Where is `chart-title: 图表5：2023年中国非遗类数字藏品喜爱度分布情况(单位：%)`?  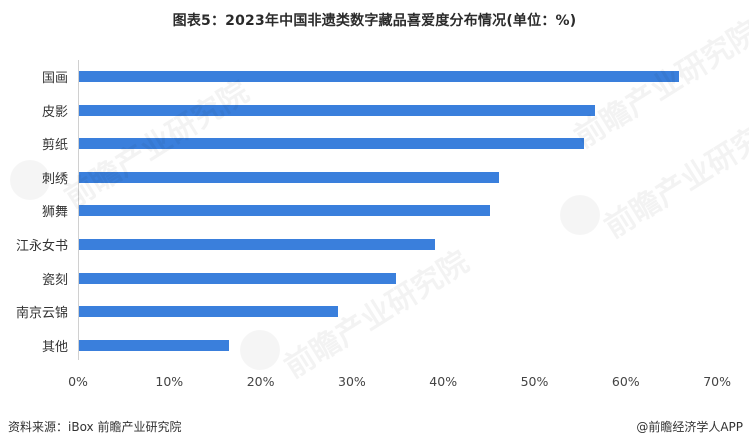
chart-title: 图表5：2023年中国非遗类数字藏品喜爱度分布情况(单位：%) is located at coordinates (374, 21).